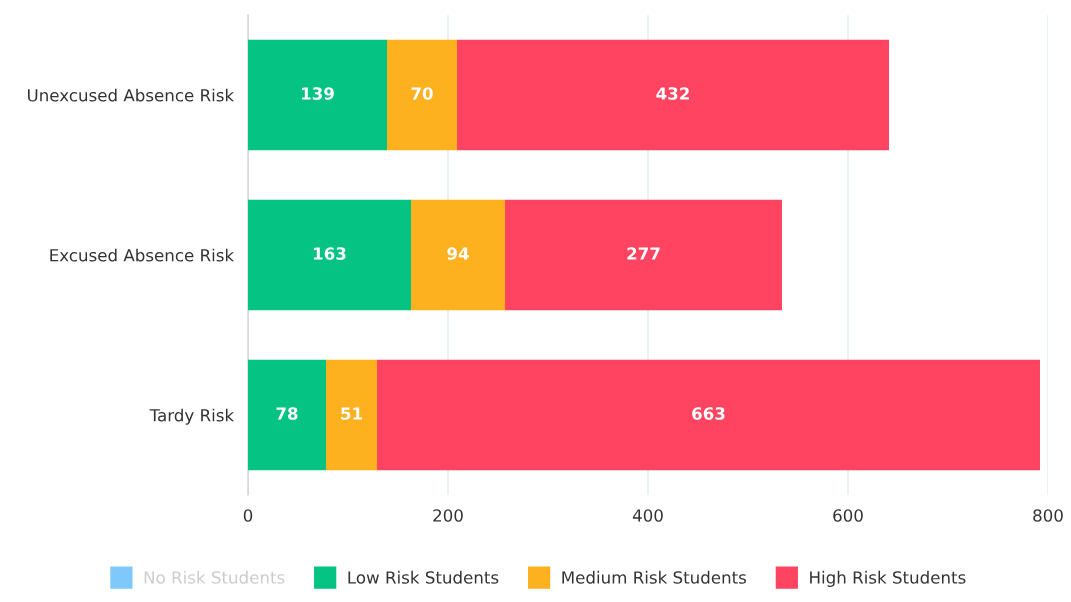 The image size is (1071, 602). I want to click on data-label: 70, so click(422, 93).